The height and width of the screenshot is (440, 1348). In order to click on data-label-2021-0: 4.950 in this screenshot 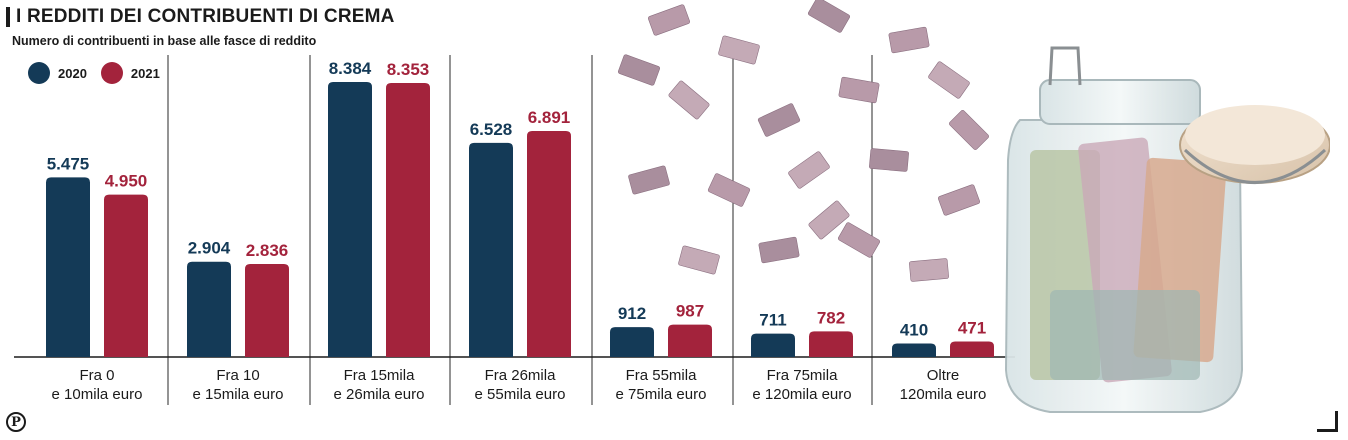, I will do `click(126, 181)`.